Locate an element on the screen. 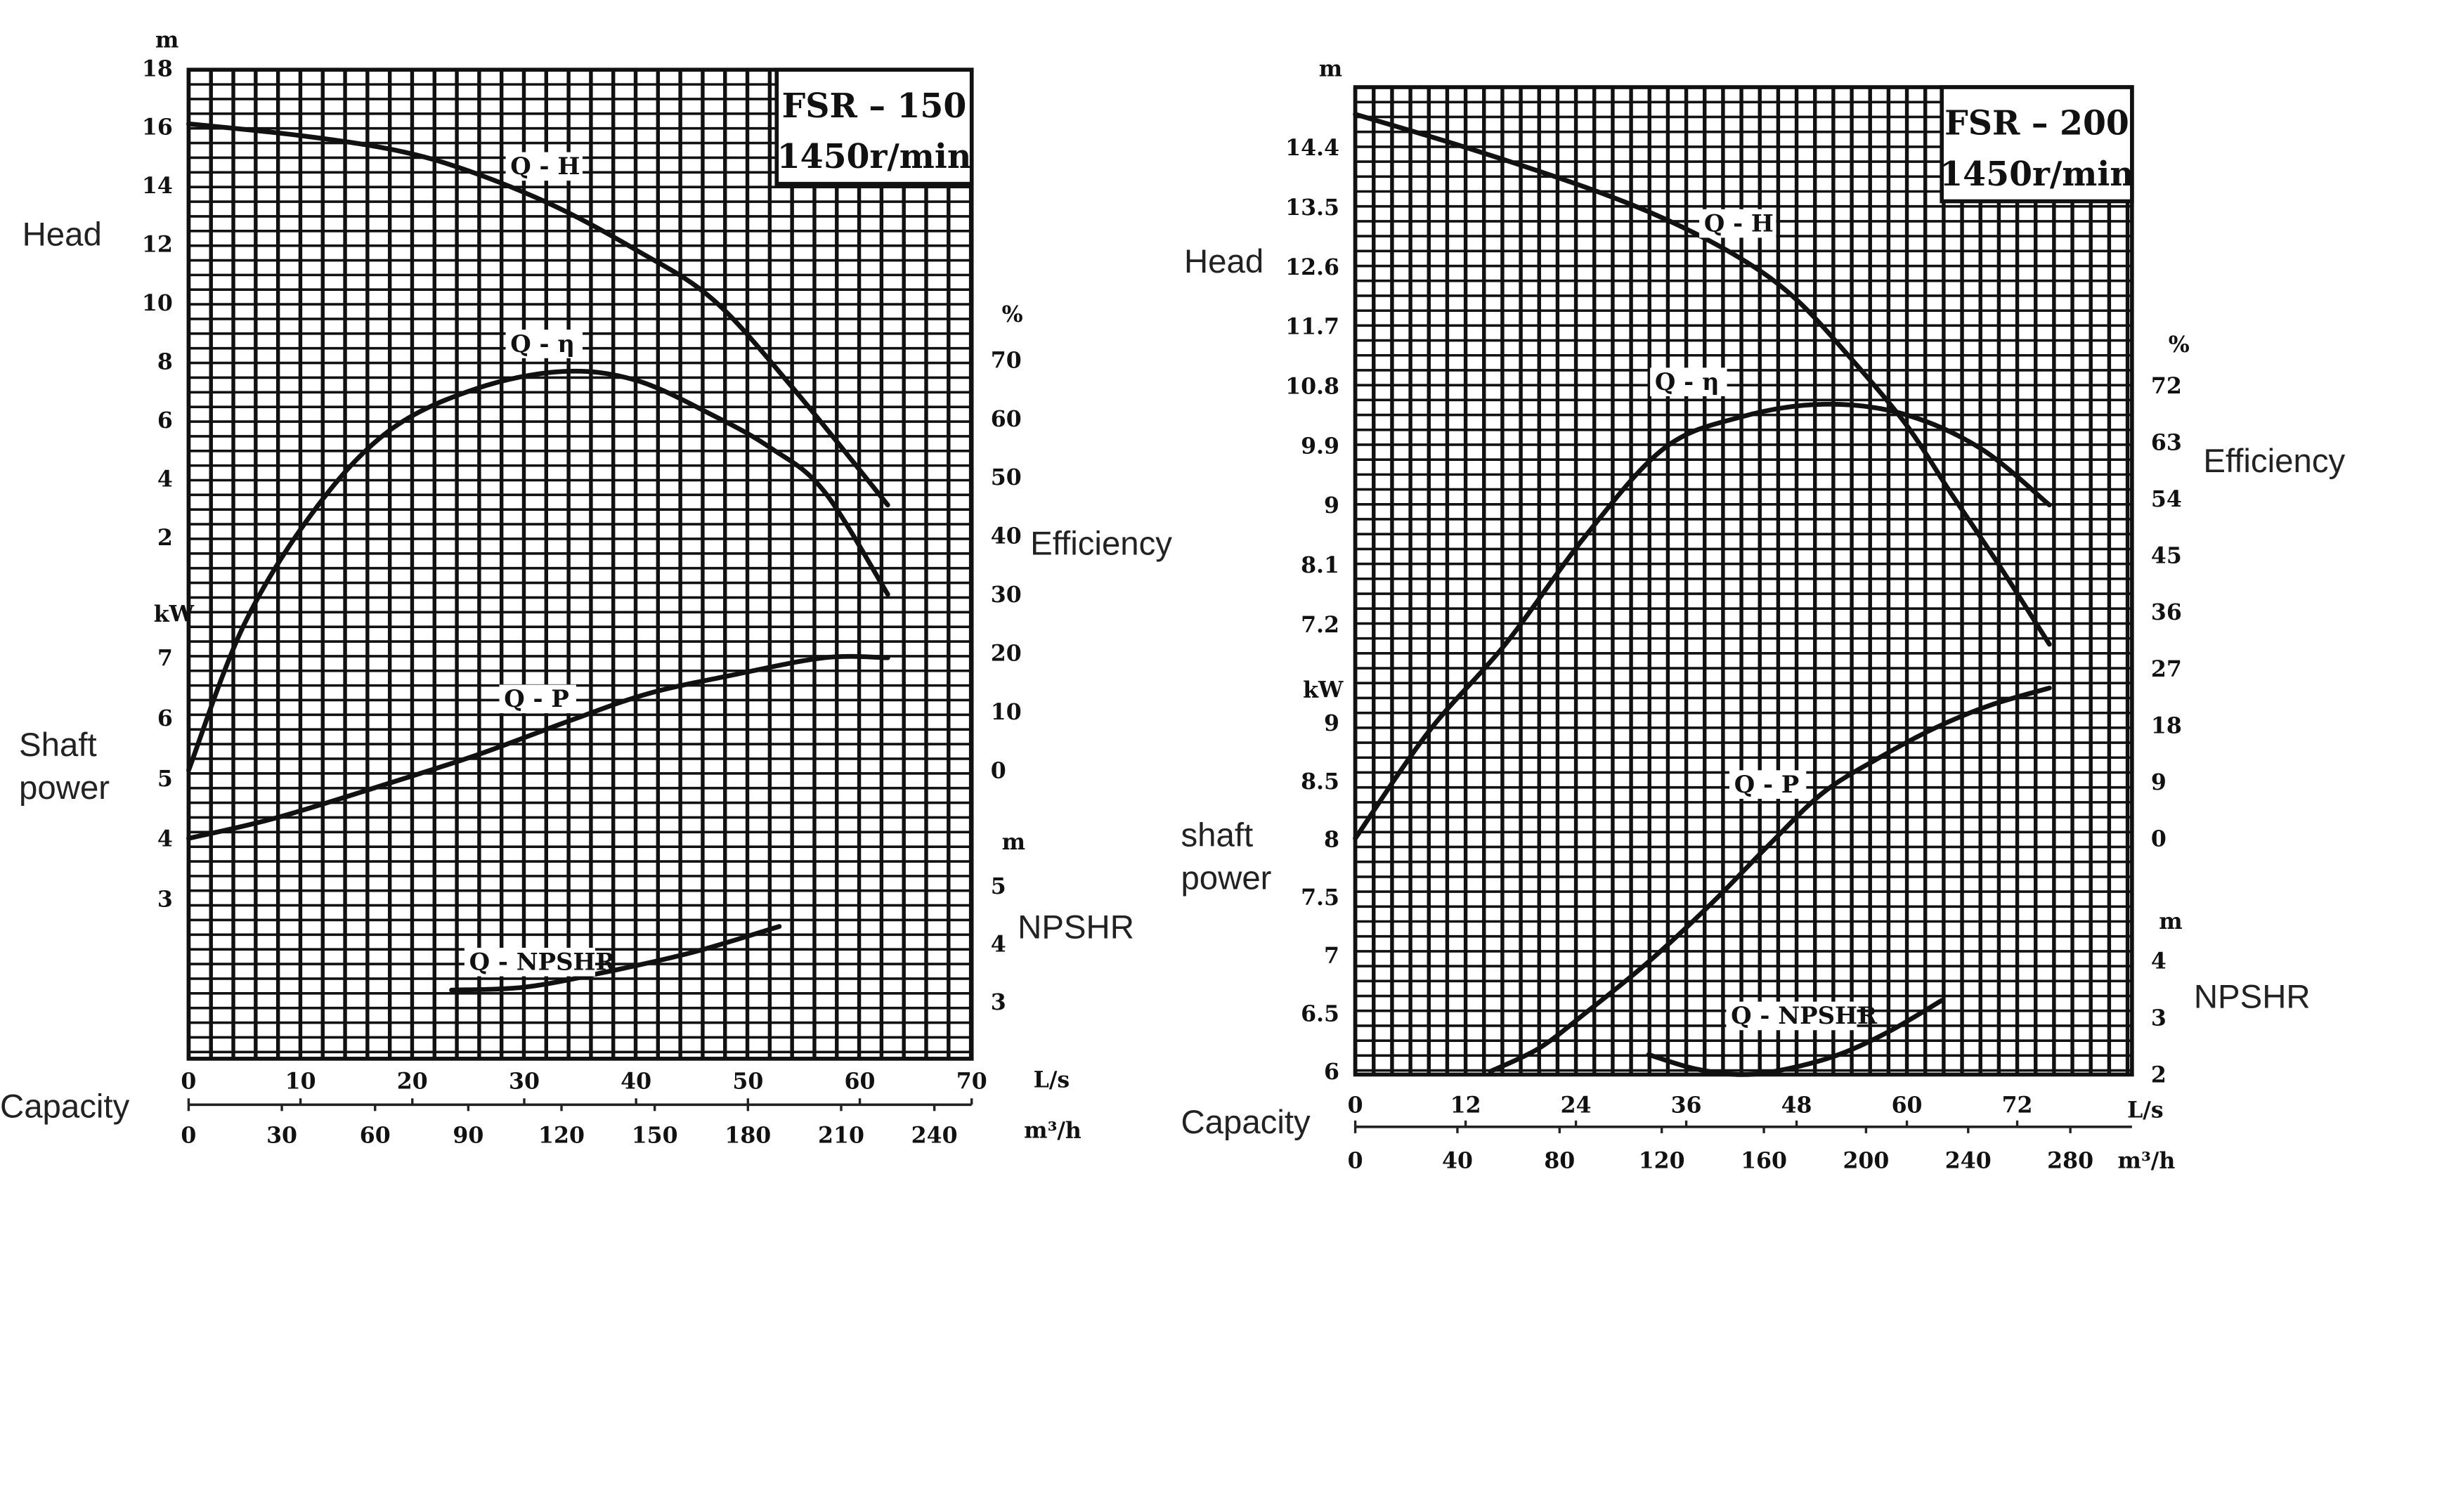  capacity-ls-tick-label: 24 is located at coordinates (1576, 1106).